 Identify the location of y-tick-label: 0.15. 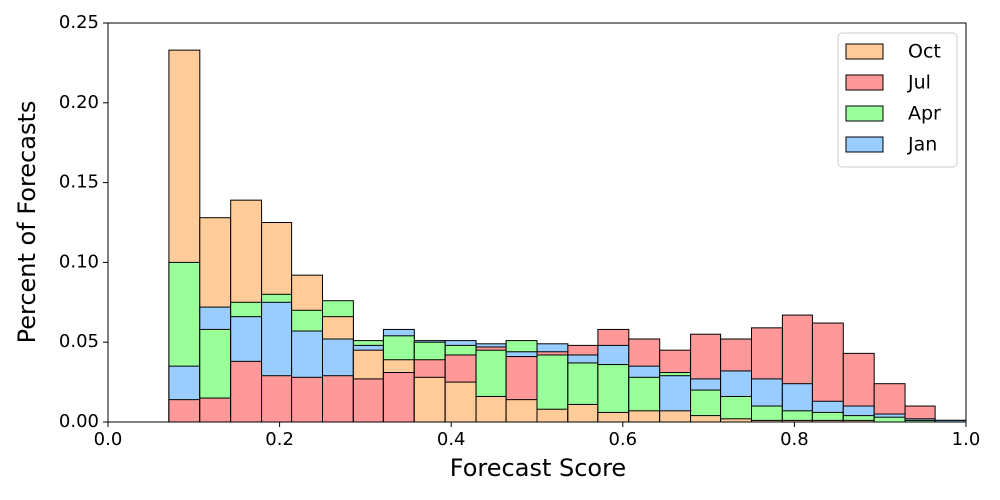
(79, 182).